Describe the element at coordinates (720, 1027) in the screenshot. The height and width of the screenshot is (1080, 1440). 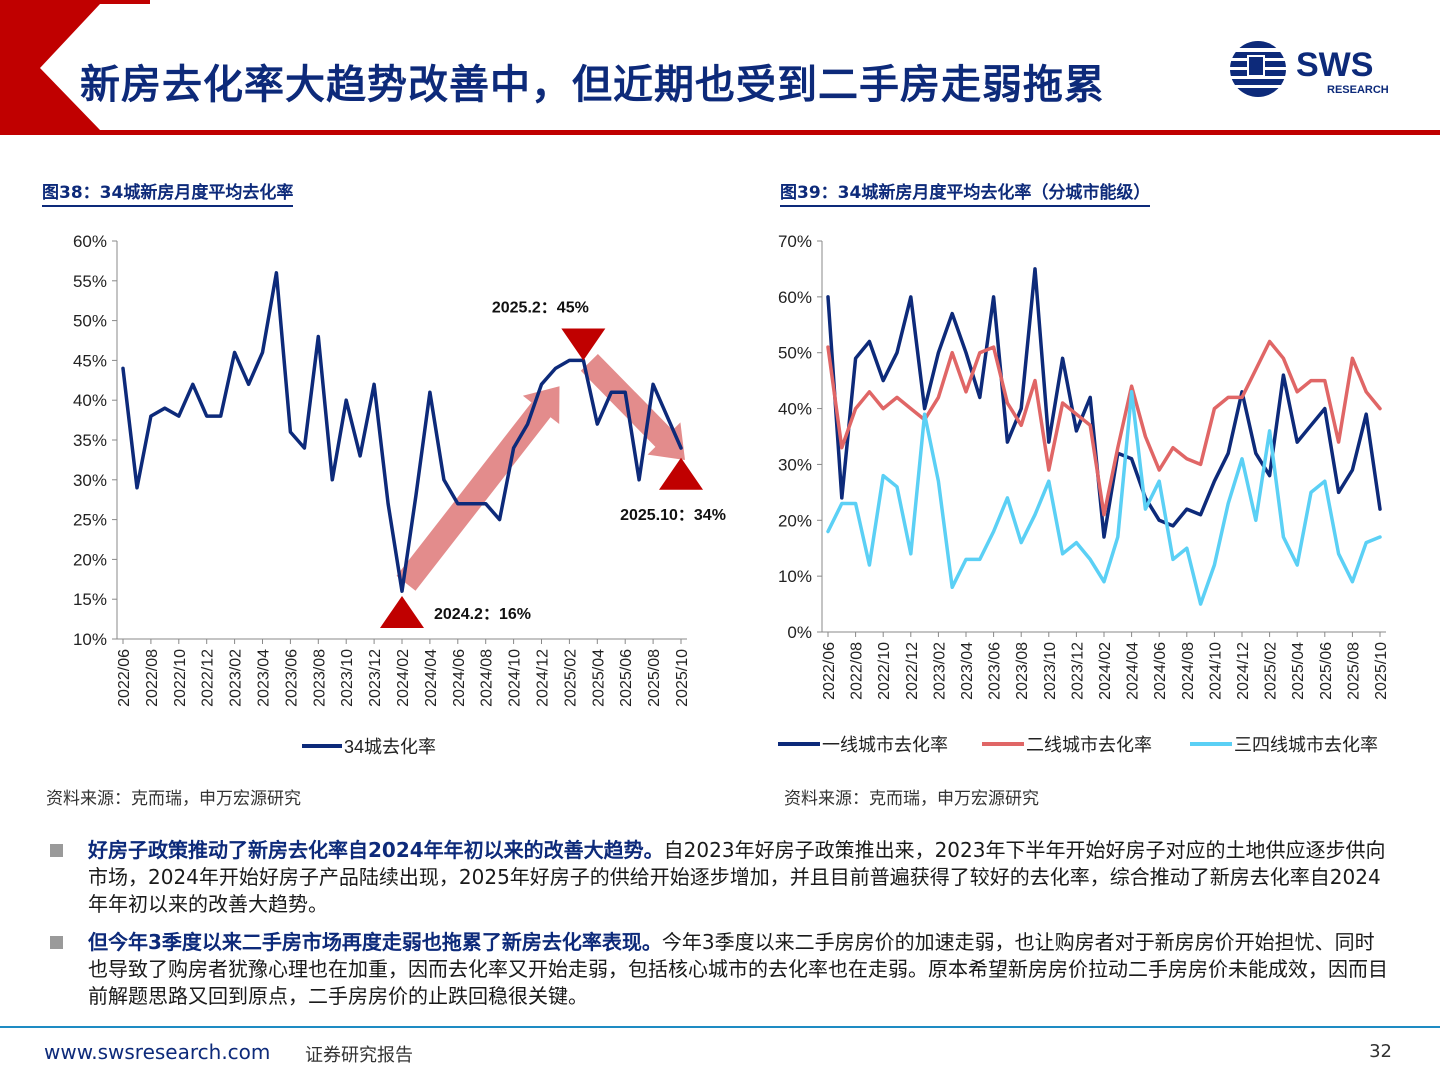
I see `footer-divider` at that location.